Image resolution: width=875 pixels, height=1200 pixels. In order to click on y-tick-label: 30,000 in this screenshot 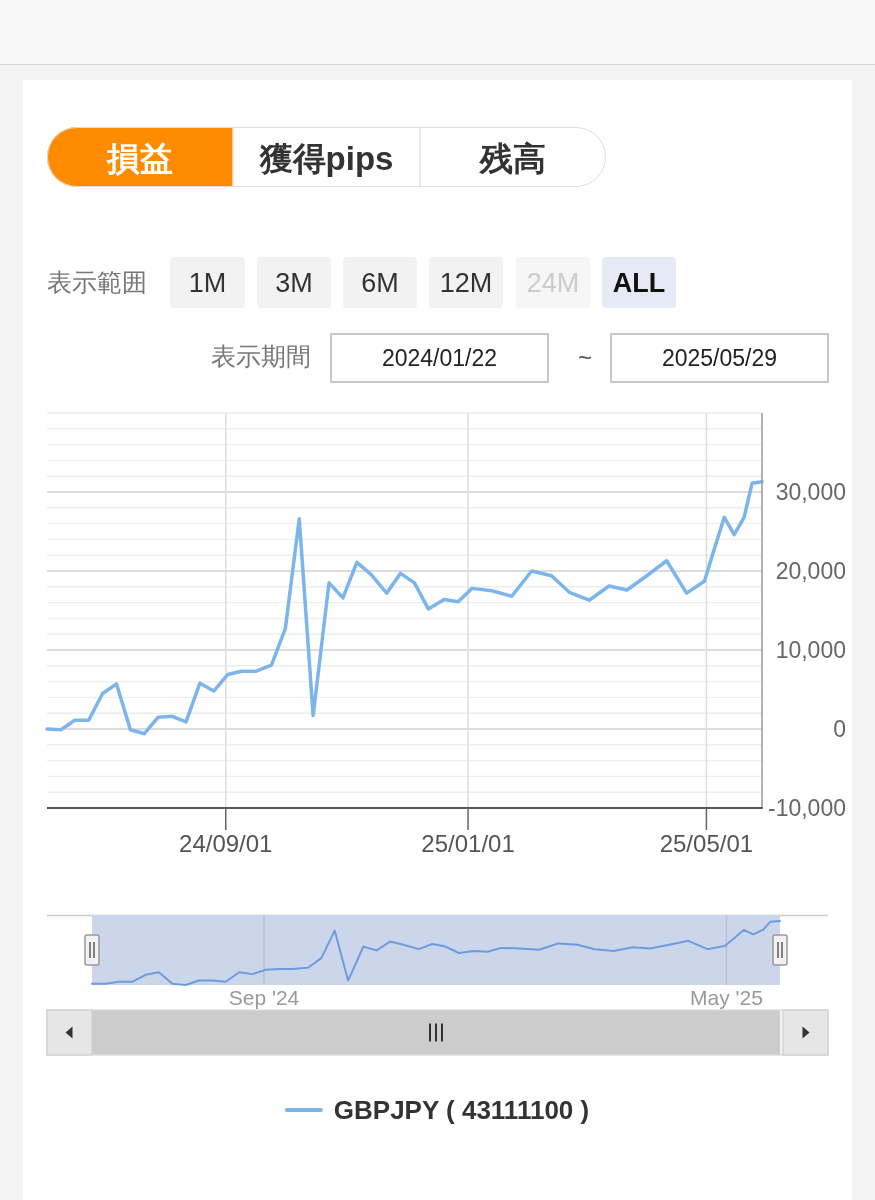, I will do `click(810, 492)`.